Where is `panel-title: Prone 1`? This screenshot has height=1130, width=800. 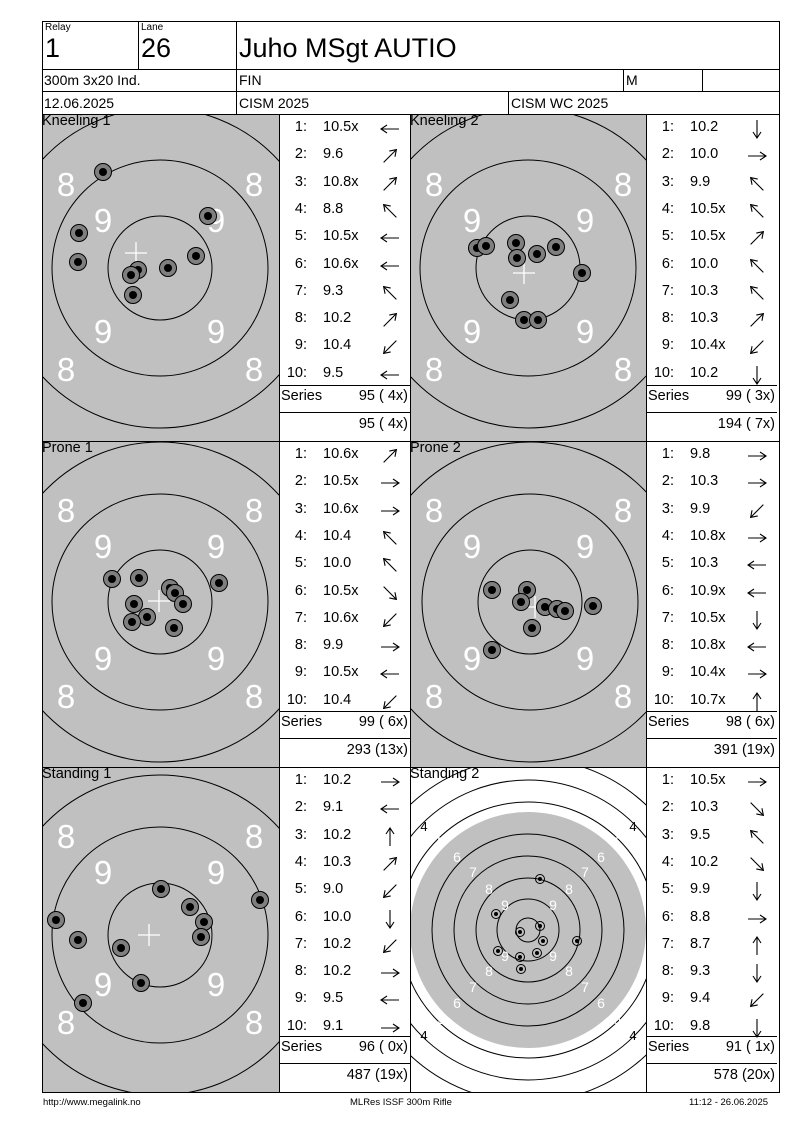 panel-title: Prone 1 is located at coordinates (67, 448).